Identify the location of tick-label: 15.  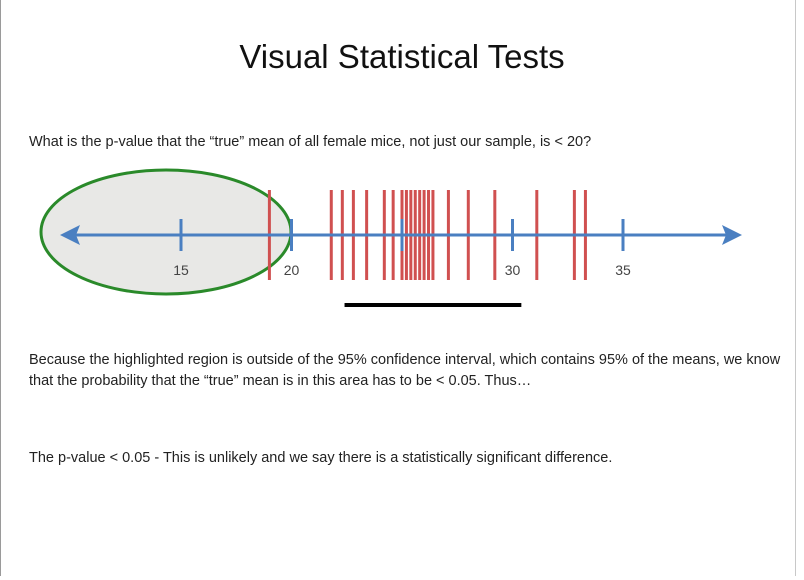
(181, 270).